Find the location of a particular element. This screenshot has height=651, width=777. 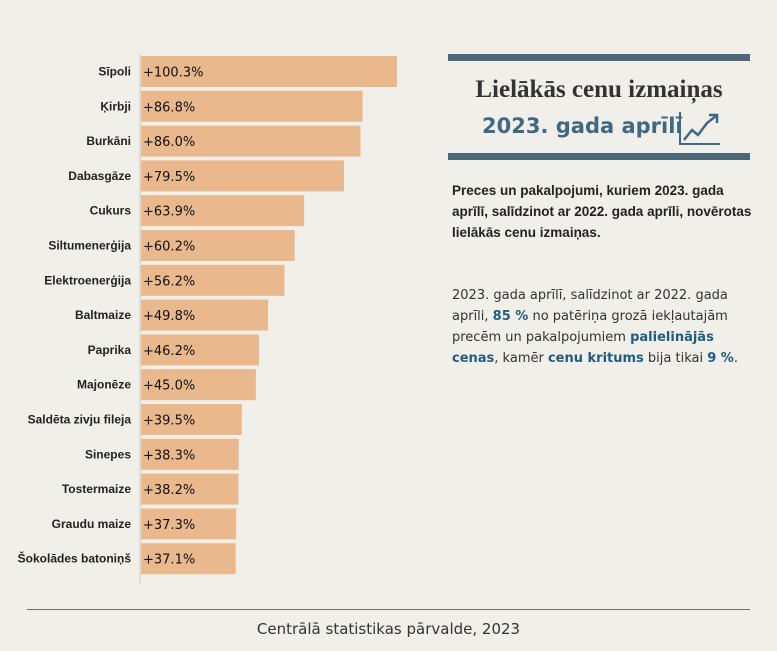

value-label: +38.2% is located at coordinates (169, 490).